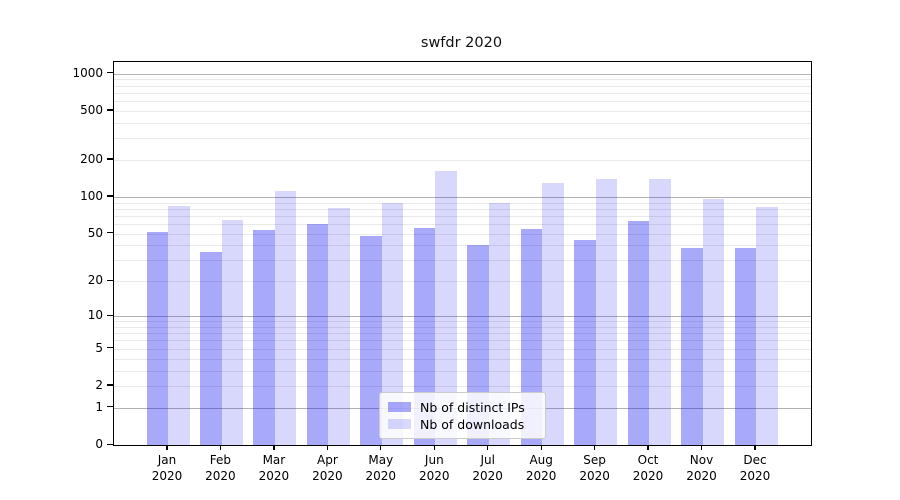  Describe the element at coordinates (220, 468) in the screenshot. I see `x-tick-label-feb: Feb 2020` at that location.